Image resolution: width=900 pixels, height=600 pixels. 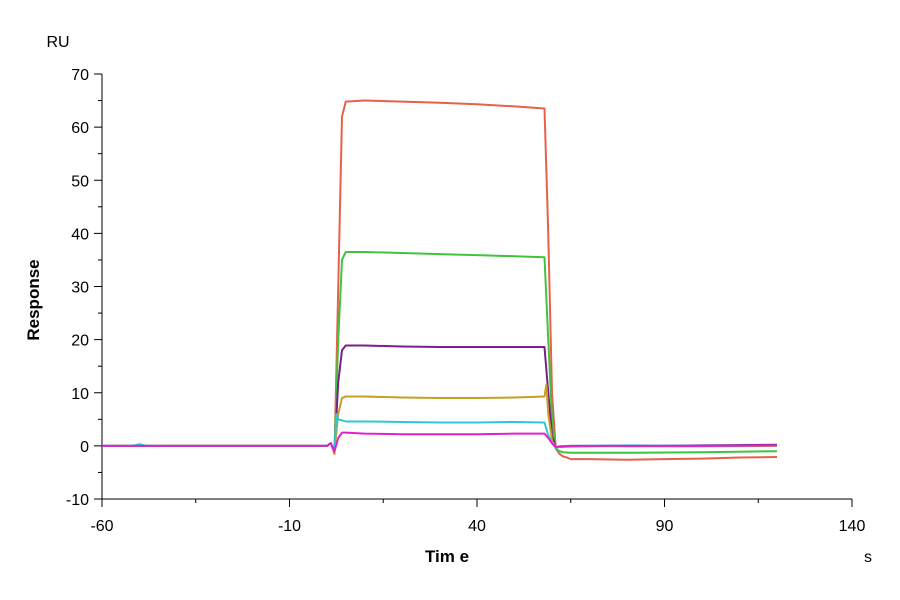 I want to click on x-unit-label: s, so click(x=868, y=557).